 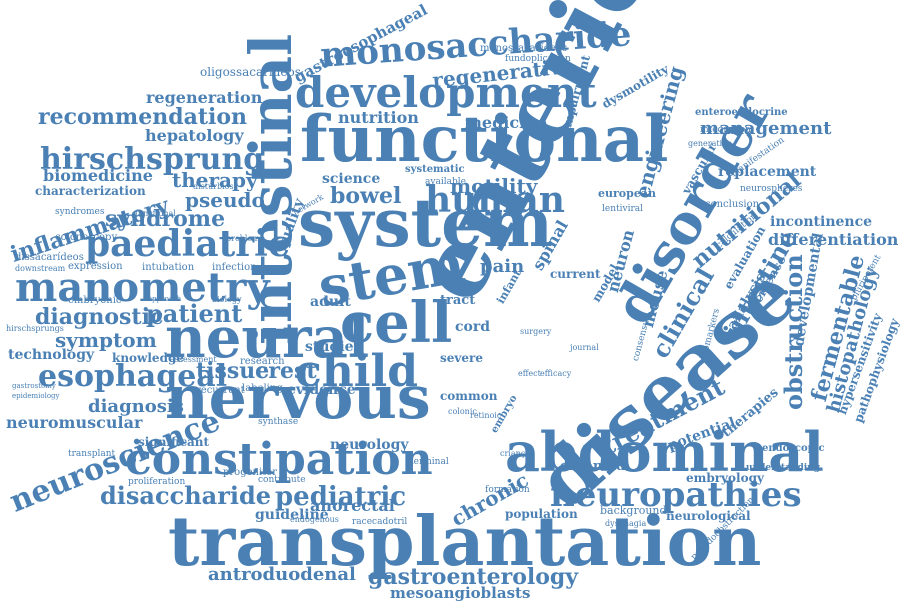 What do you see at coordinates (506, 122) in the screenshot?
I see `word-medicine: medicine` at bounding box center [506, 122].